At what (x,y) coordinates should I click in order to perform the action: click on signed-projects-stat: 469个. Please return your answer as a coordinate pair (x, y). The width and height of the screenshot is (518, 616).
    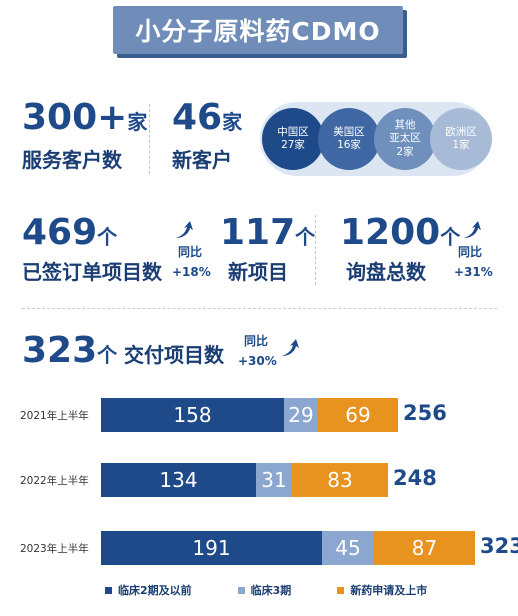
    Looking at the image, I should click on (69, 233).